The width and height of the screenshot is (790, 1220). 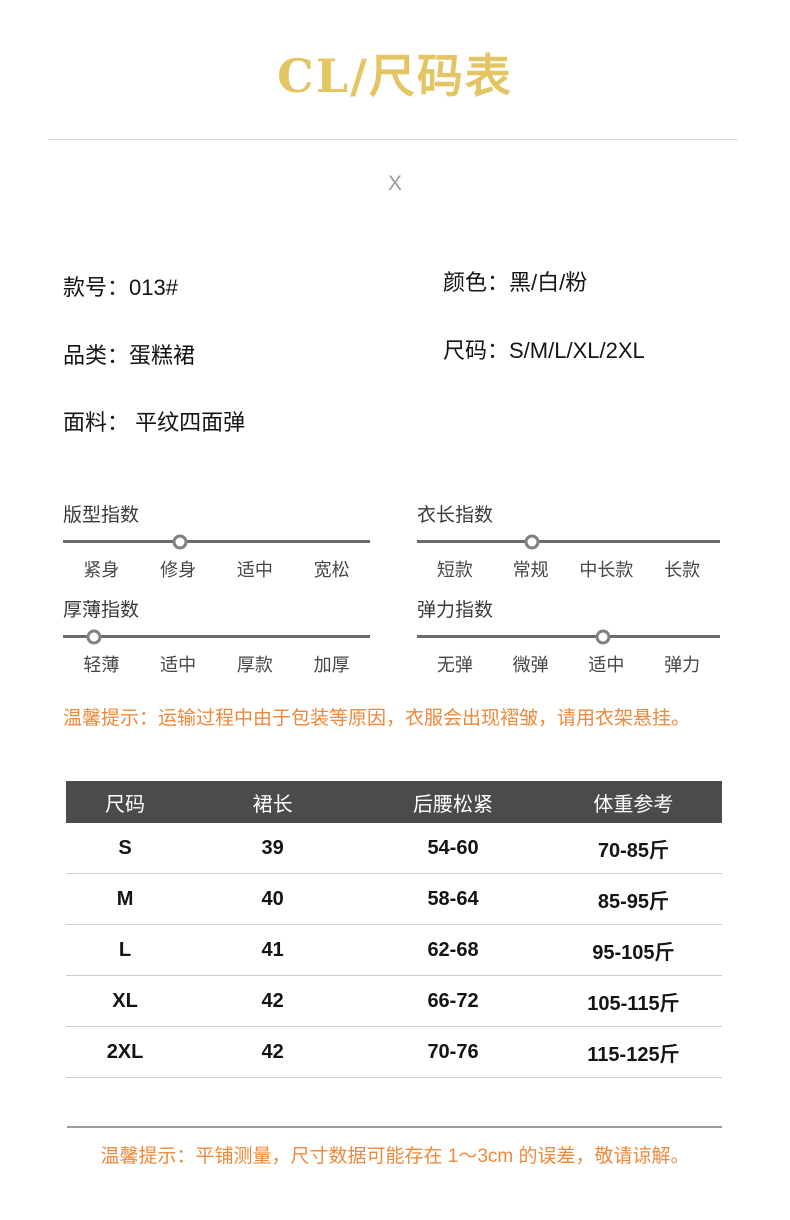 I want to click on slider-label: 微弹, so click(x=530, y=665).